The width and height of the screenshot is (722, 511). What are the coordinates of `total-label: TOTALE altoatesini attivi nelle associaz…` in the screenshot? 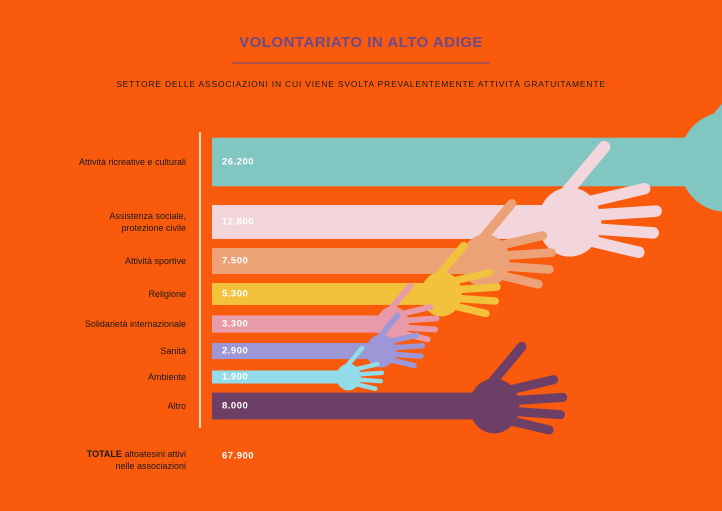 It's located at (136, 460).